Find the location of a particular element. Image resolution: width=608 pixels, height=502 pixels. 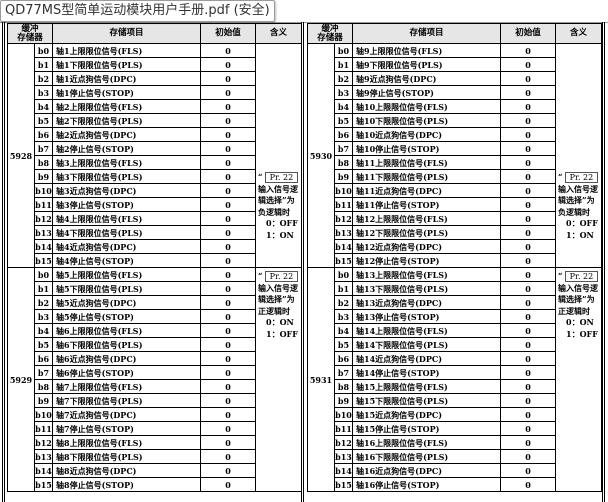

storage-item: 轴11上限限位信号(FLS) is located at coordinates (427, 162).